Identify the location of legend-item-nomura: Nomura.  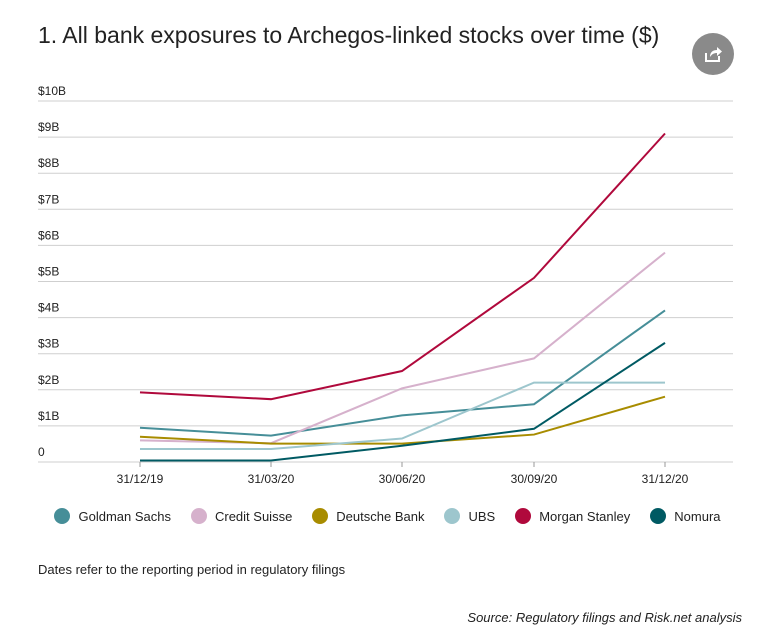
(685, 516).